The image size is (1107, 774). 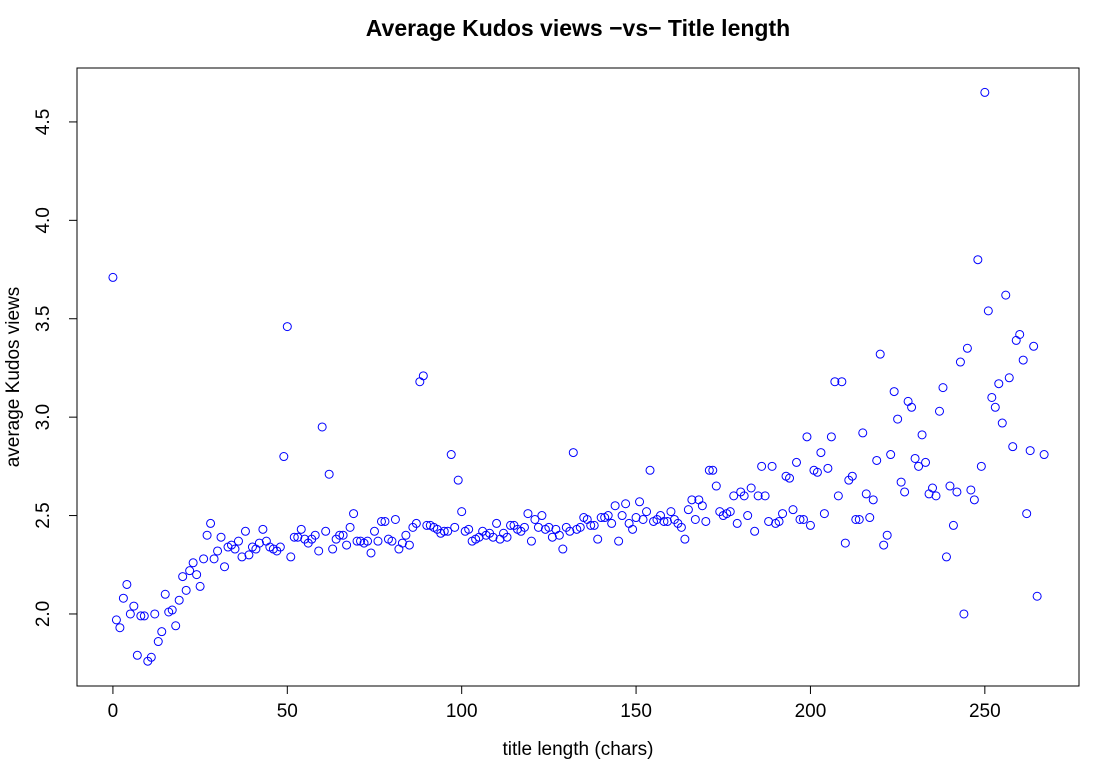 I want to click on x-tick-label: 50, so click(x=287, y=711).